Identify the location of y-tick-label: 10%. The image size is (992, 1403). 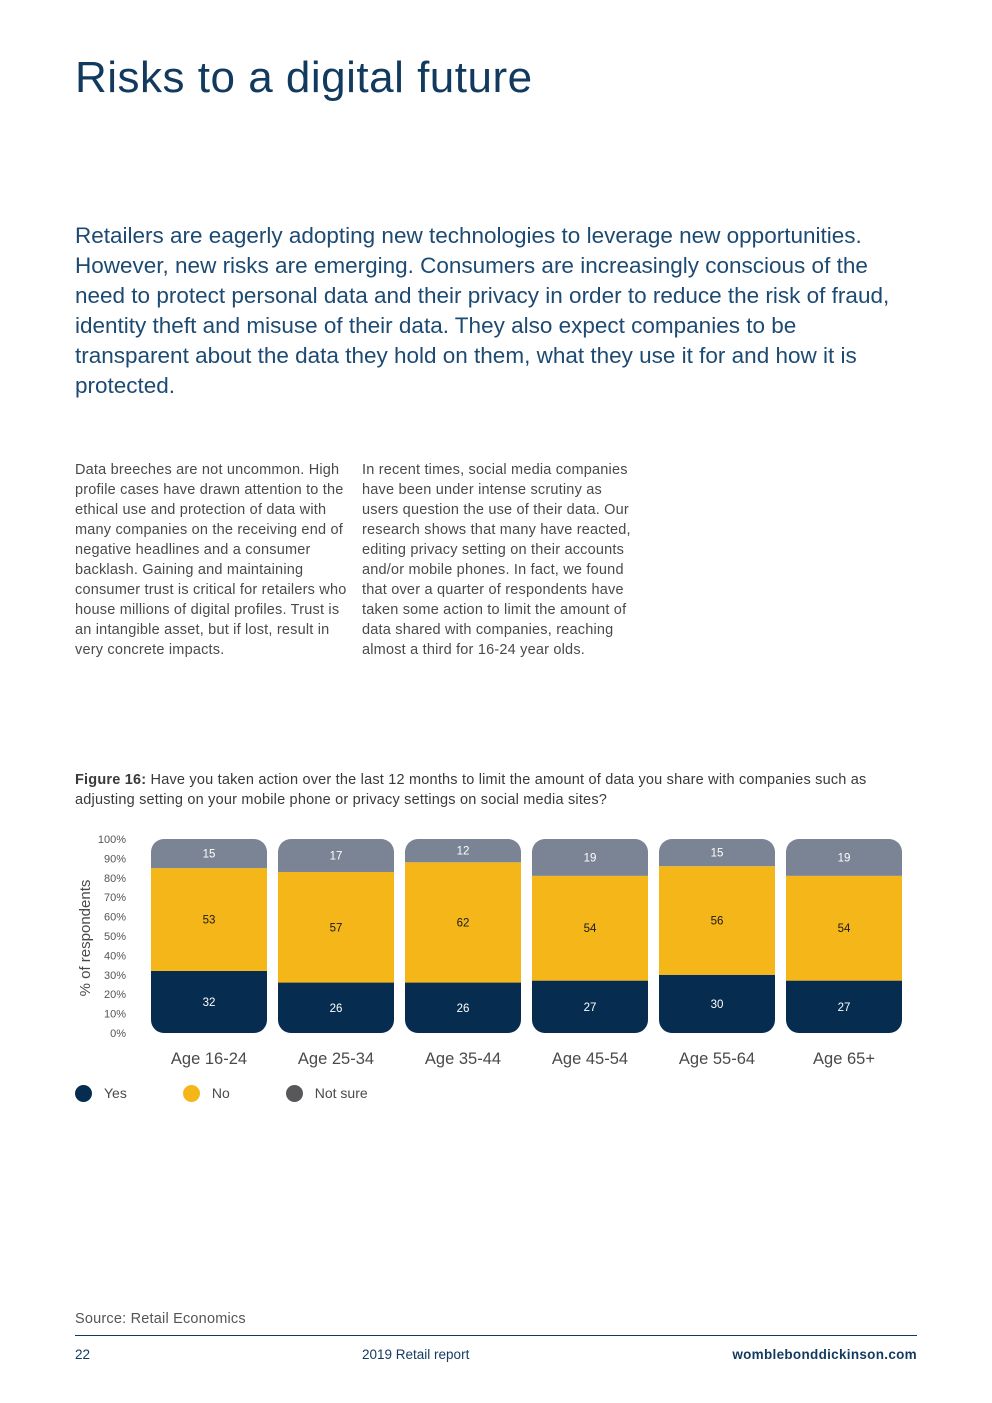
(115, 1015).